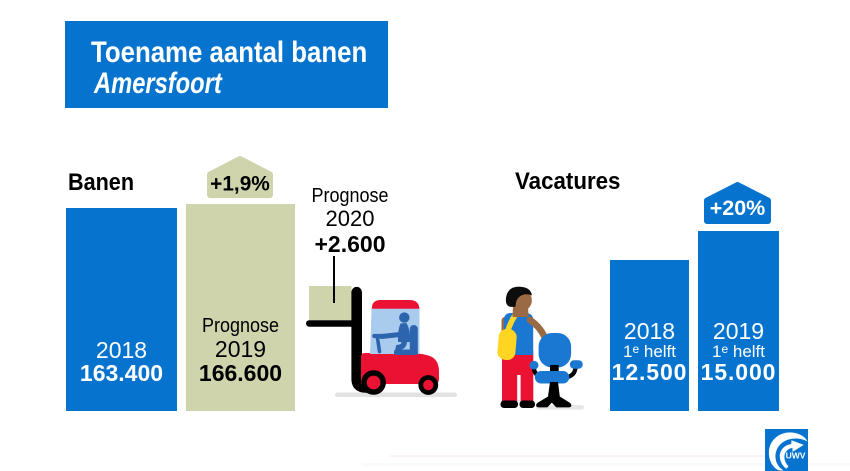 The image size is (850, 471). What do you see at coordinates (738, 208) in the screenshot?
I see `svg-text: +20%` at bounding box center [738, 208].